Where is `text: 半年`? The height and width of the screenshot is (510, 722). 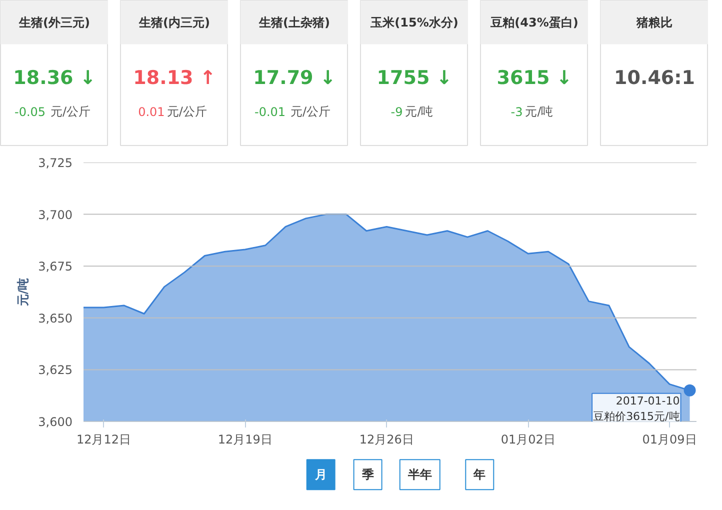
text: 半年 is located at coordinates (419, 475).